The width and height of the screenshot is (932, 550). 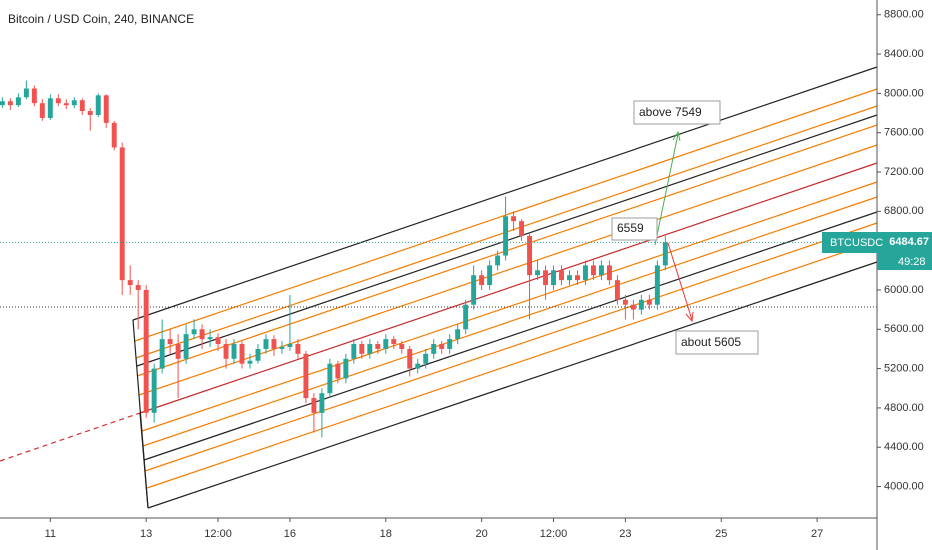 I want to click on time-axis, so click(x=466, y=534).